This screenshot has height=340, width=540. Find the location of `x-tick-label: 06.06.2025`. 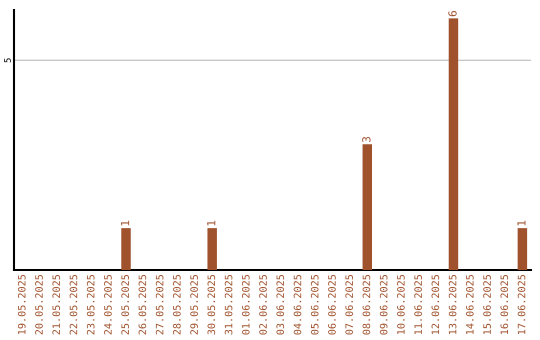

x-tick-label: 06.06.2025 is located at coordinates (332, 304).